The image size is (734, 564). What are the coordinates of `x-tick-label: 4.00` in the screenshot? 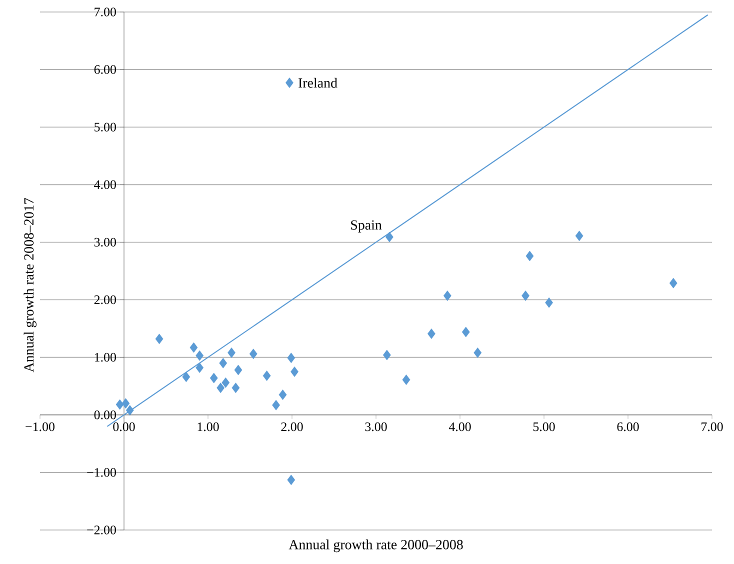 It's located at (459, 427).